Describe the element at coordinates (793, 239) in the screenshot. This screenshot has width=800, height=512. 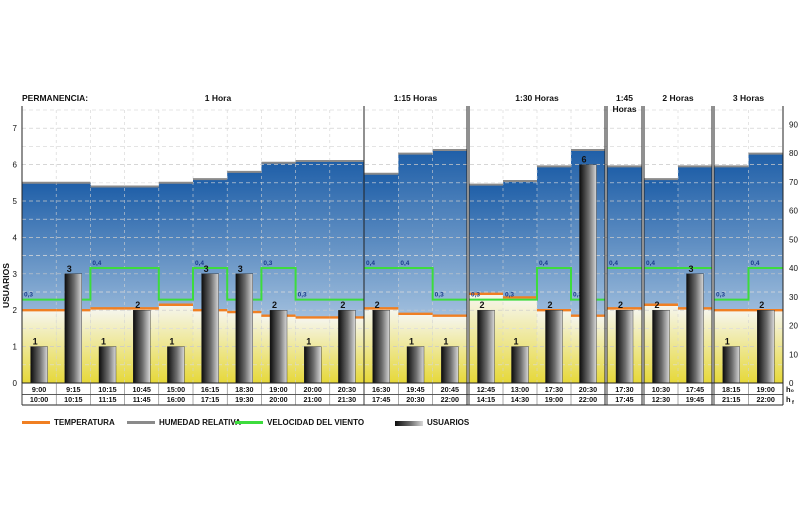
I see `y-right-tick: 50` at that location.